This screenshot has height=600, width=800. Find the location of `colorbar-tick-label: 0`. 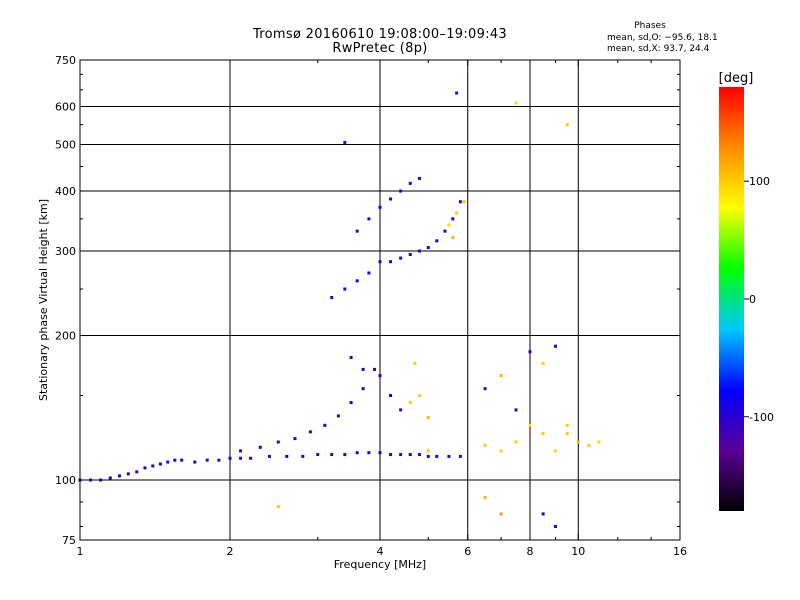

colorbar-tick-label: 0 is located at coordinates (752, 299).